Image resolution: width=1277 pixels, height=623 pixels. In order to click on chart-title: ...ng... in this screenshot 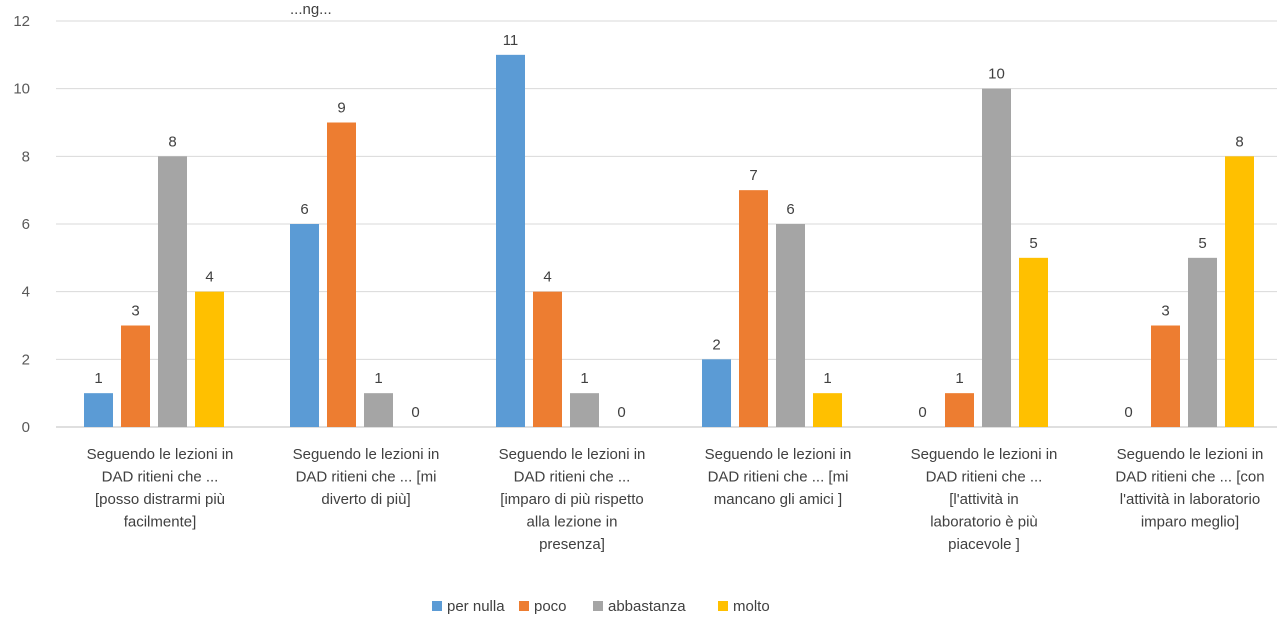, I will do `click(311, 9)`.